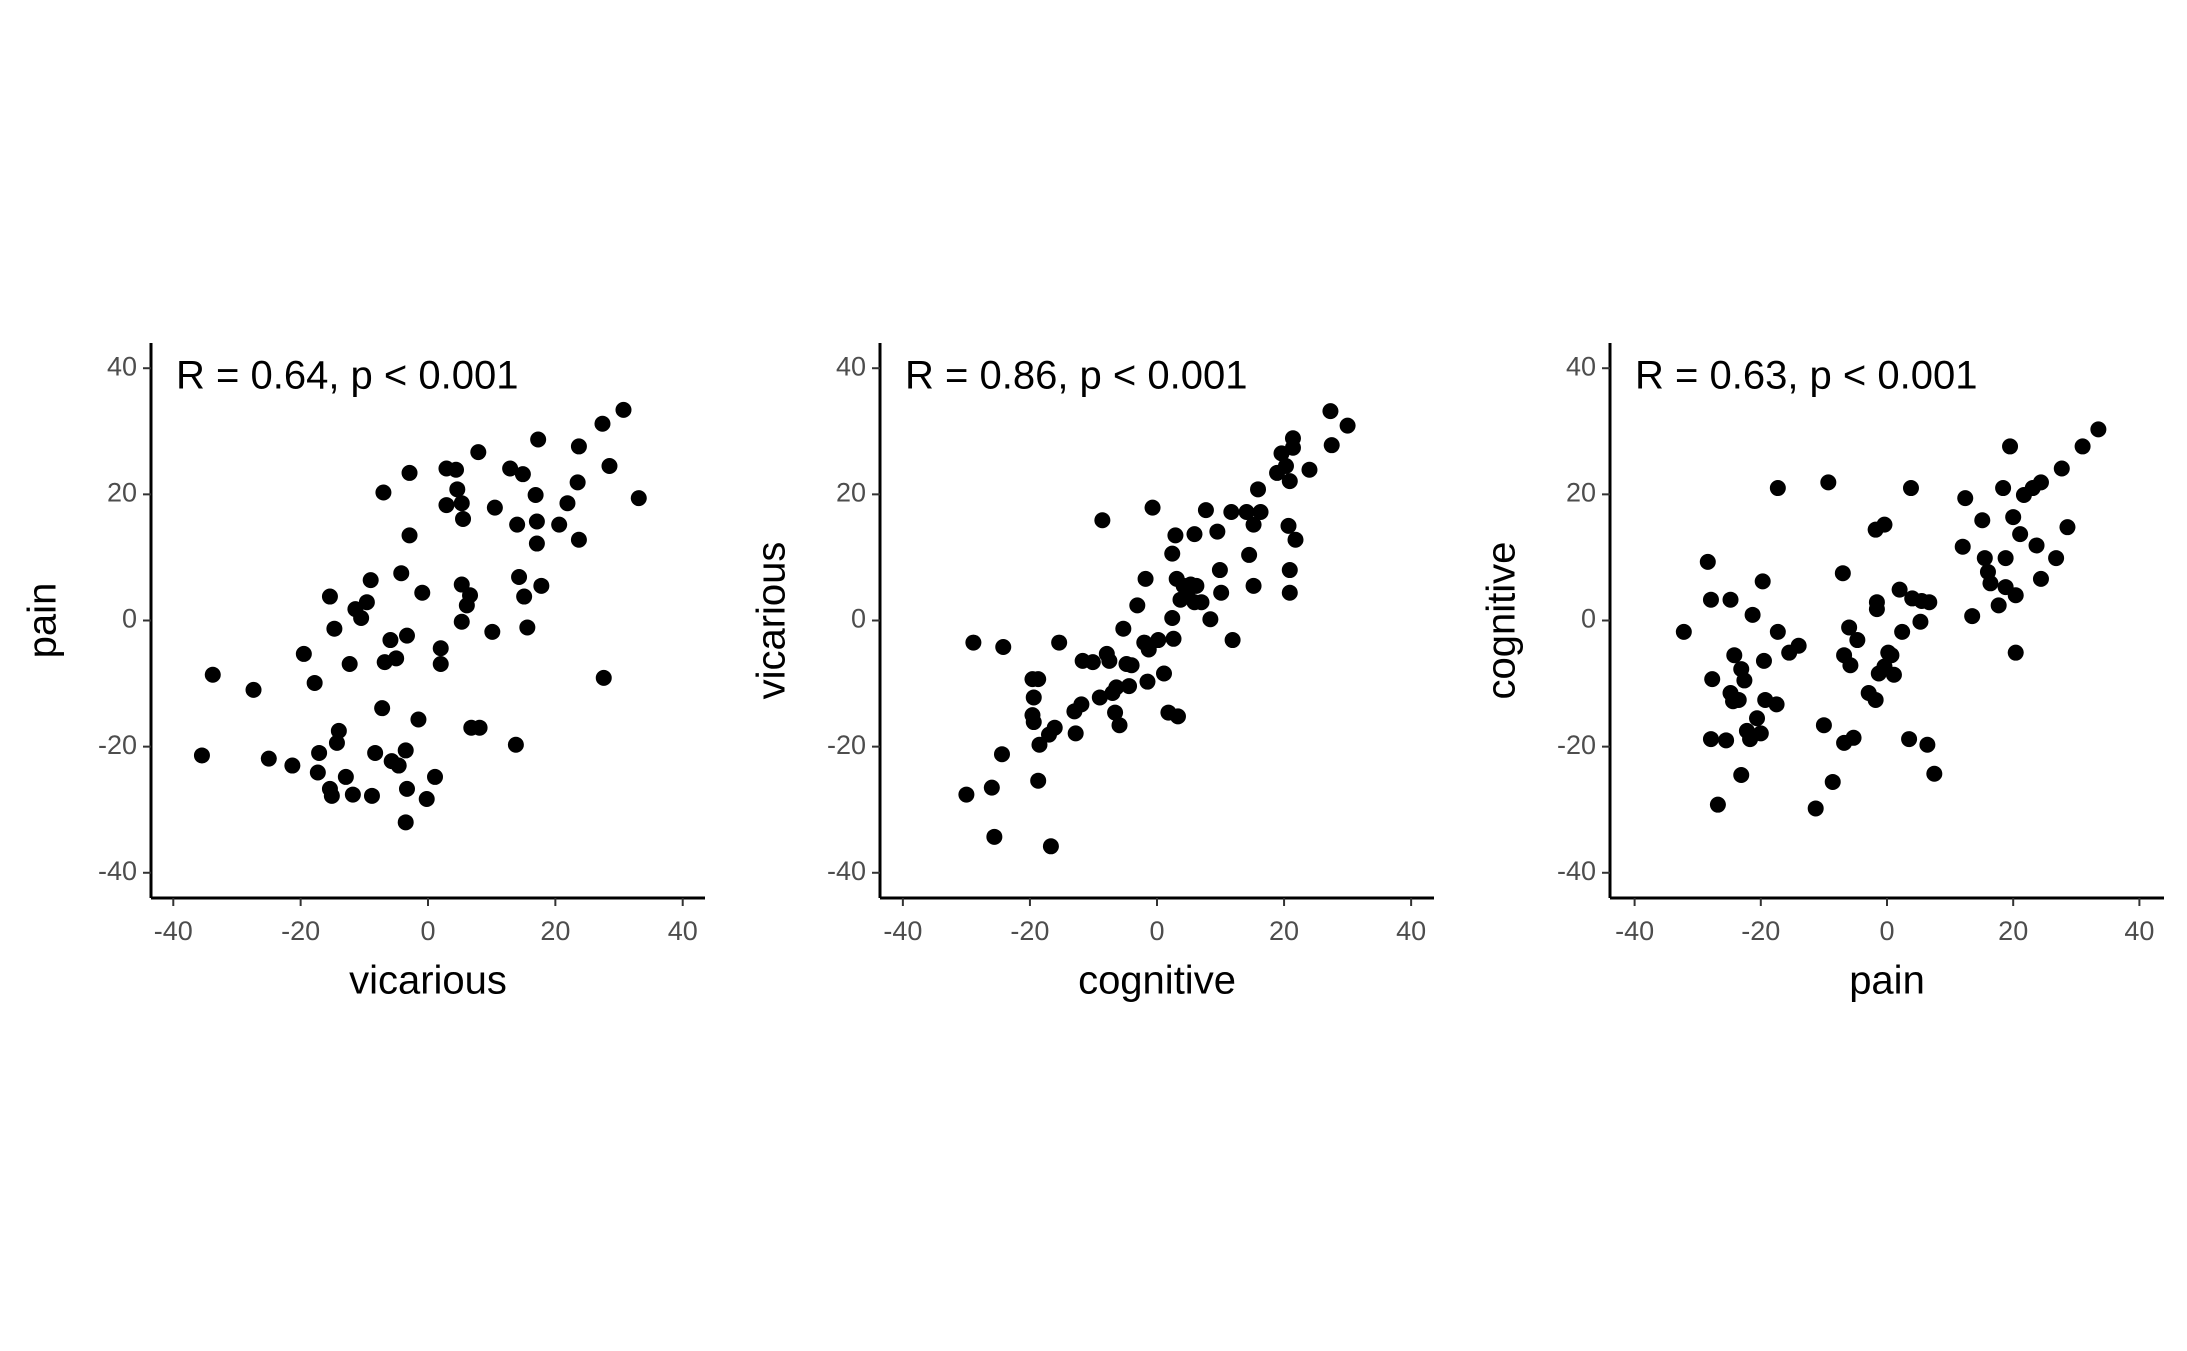  What do you see at coordinates (1076, 376) in the screenshot?
I see `annotation: R = 0.86, p < 0.001` at bounding box center [1076, 376].